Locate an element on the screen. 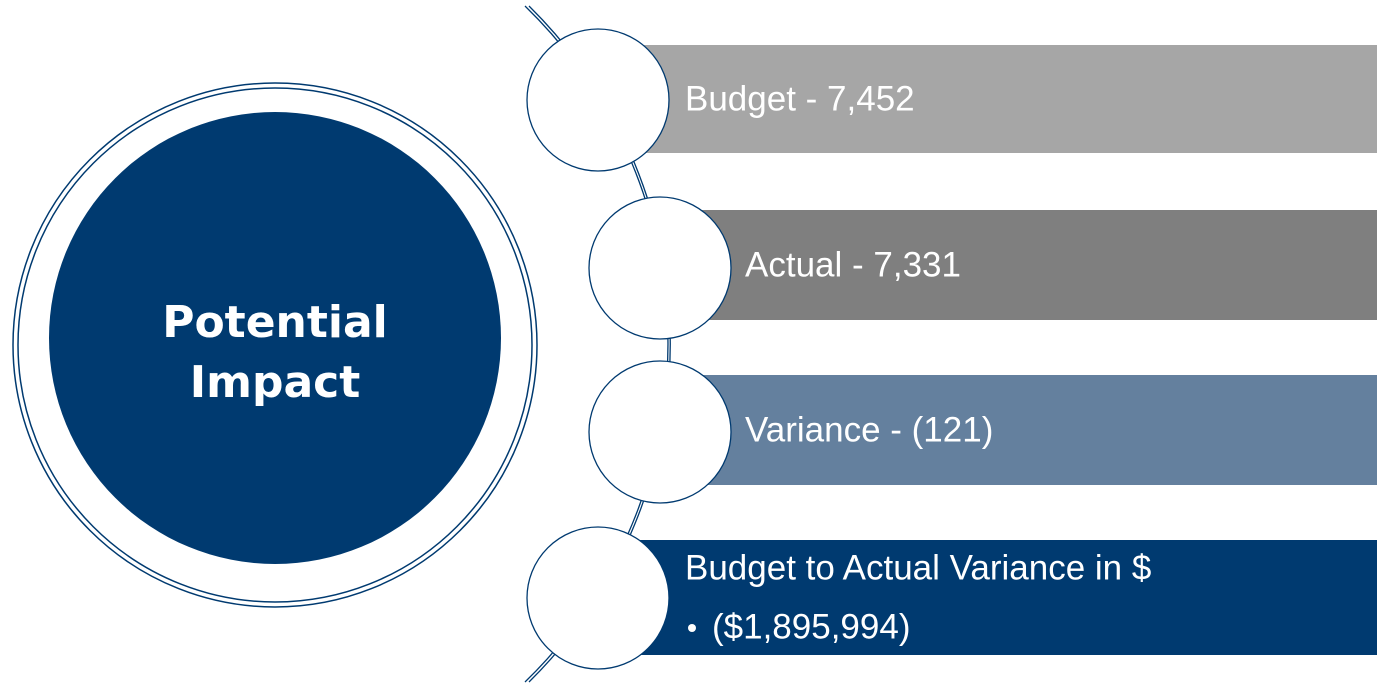 This screenshot has width=1377, height=685. item-bullet: ($1,895,994) is located at coordinates (811, 626).